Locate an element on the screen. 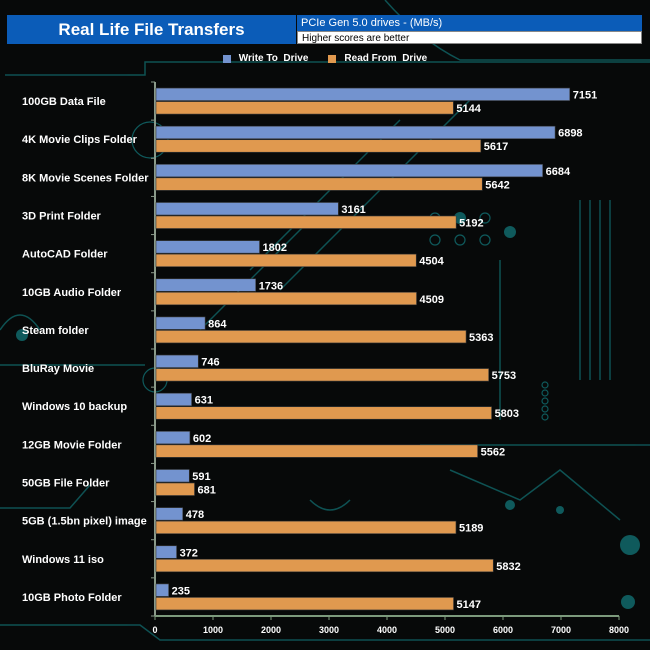 This screenshot has height=650, width=650. data-label-read: 4504 is located at coordinates (431, 262).